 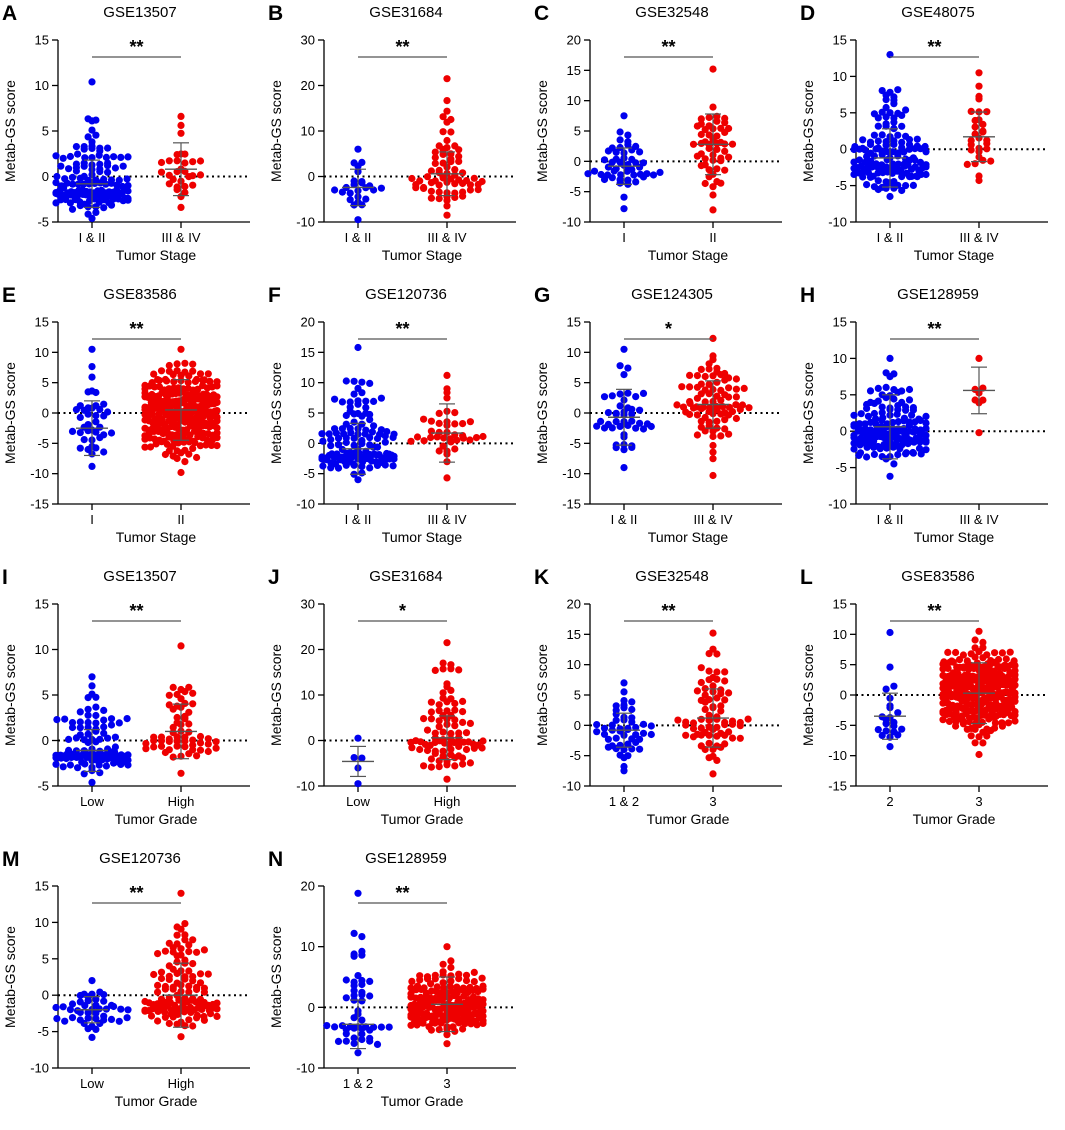 I want to click on y-tick-label: 20, so click(x=574, y=40).